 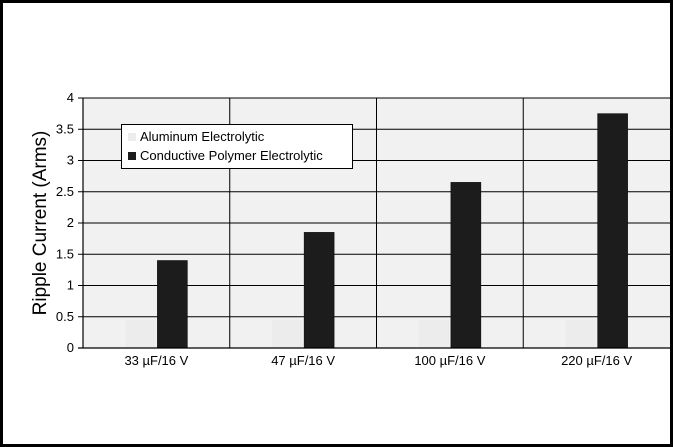 What do you see at coordinates (65, 316) in the screenshot?
I see `y-tick-label: 0.5` at bounding box center [65, 316].